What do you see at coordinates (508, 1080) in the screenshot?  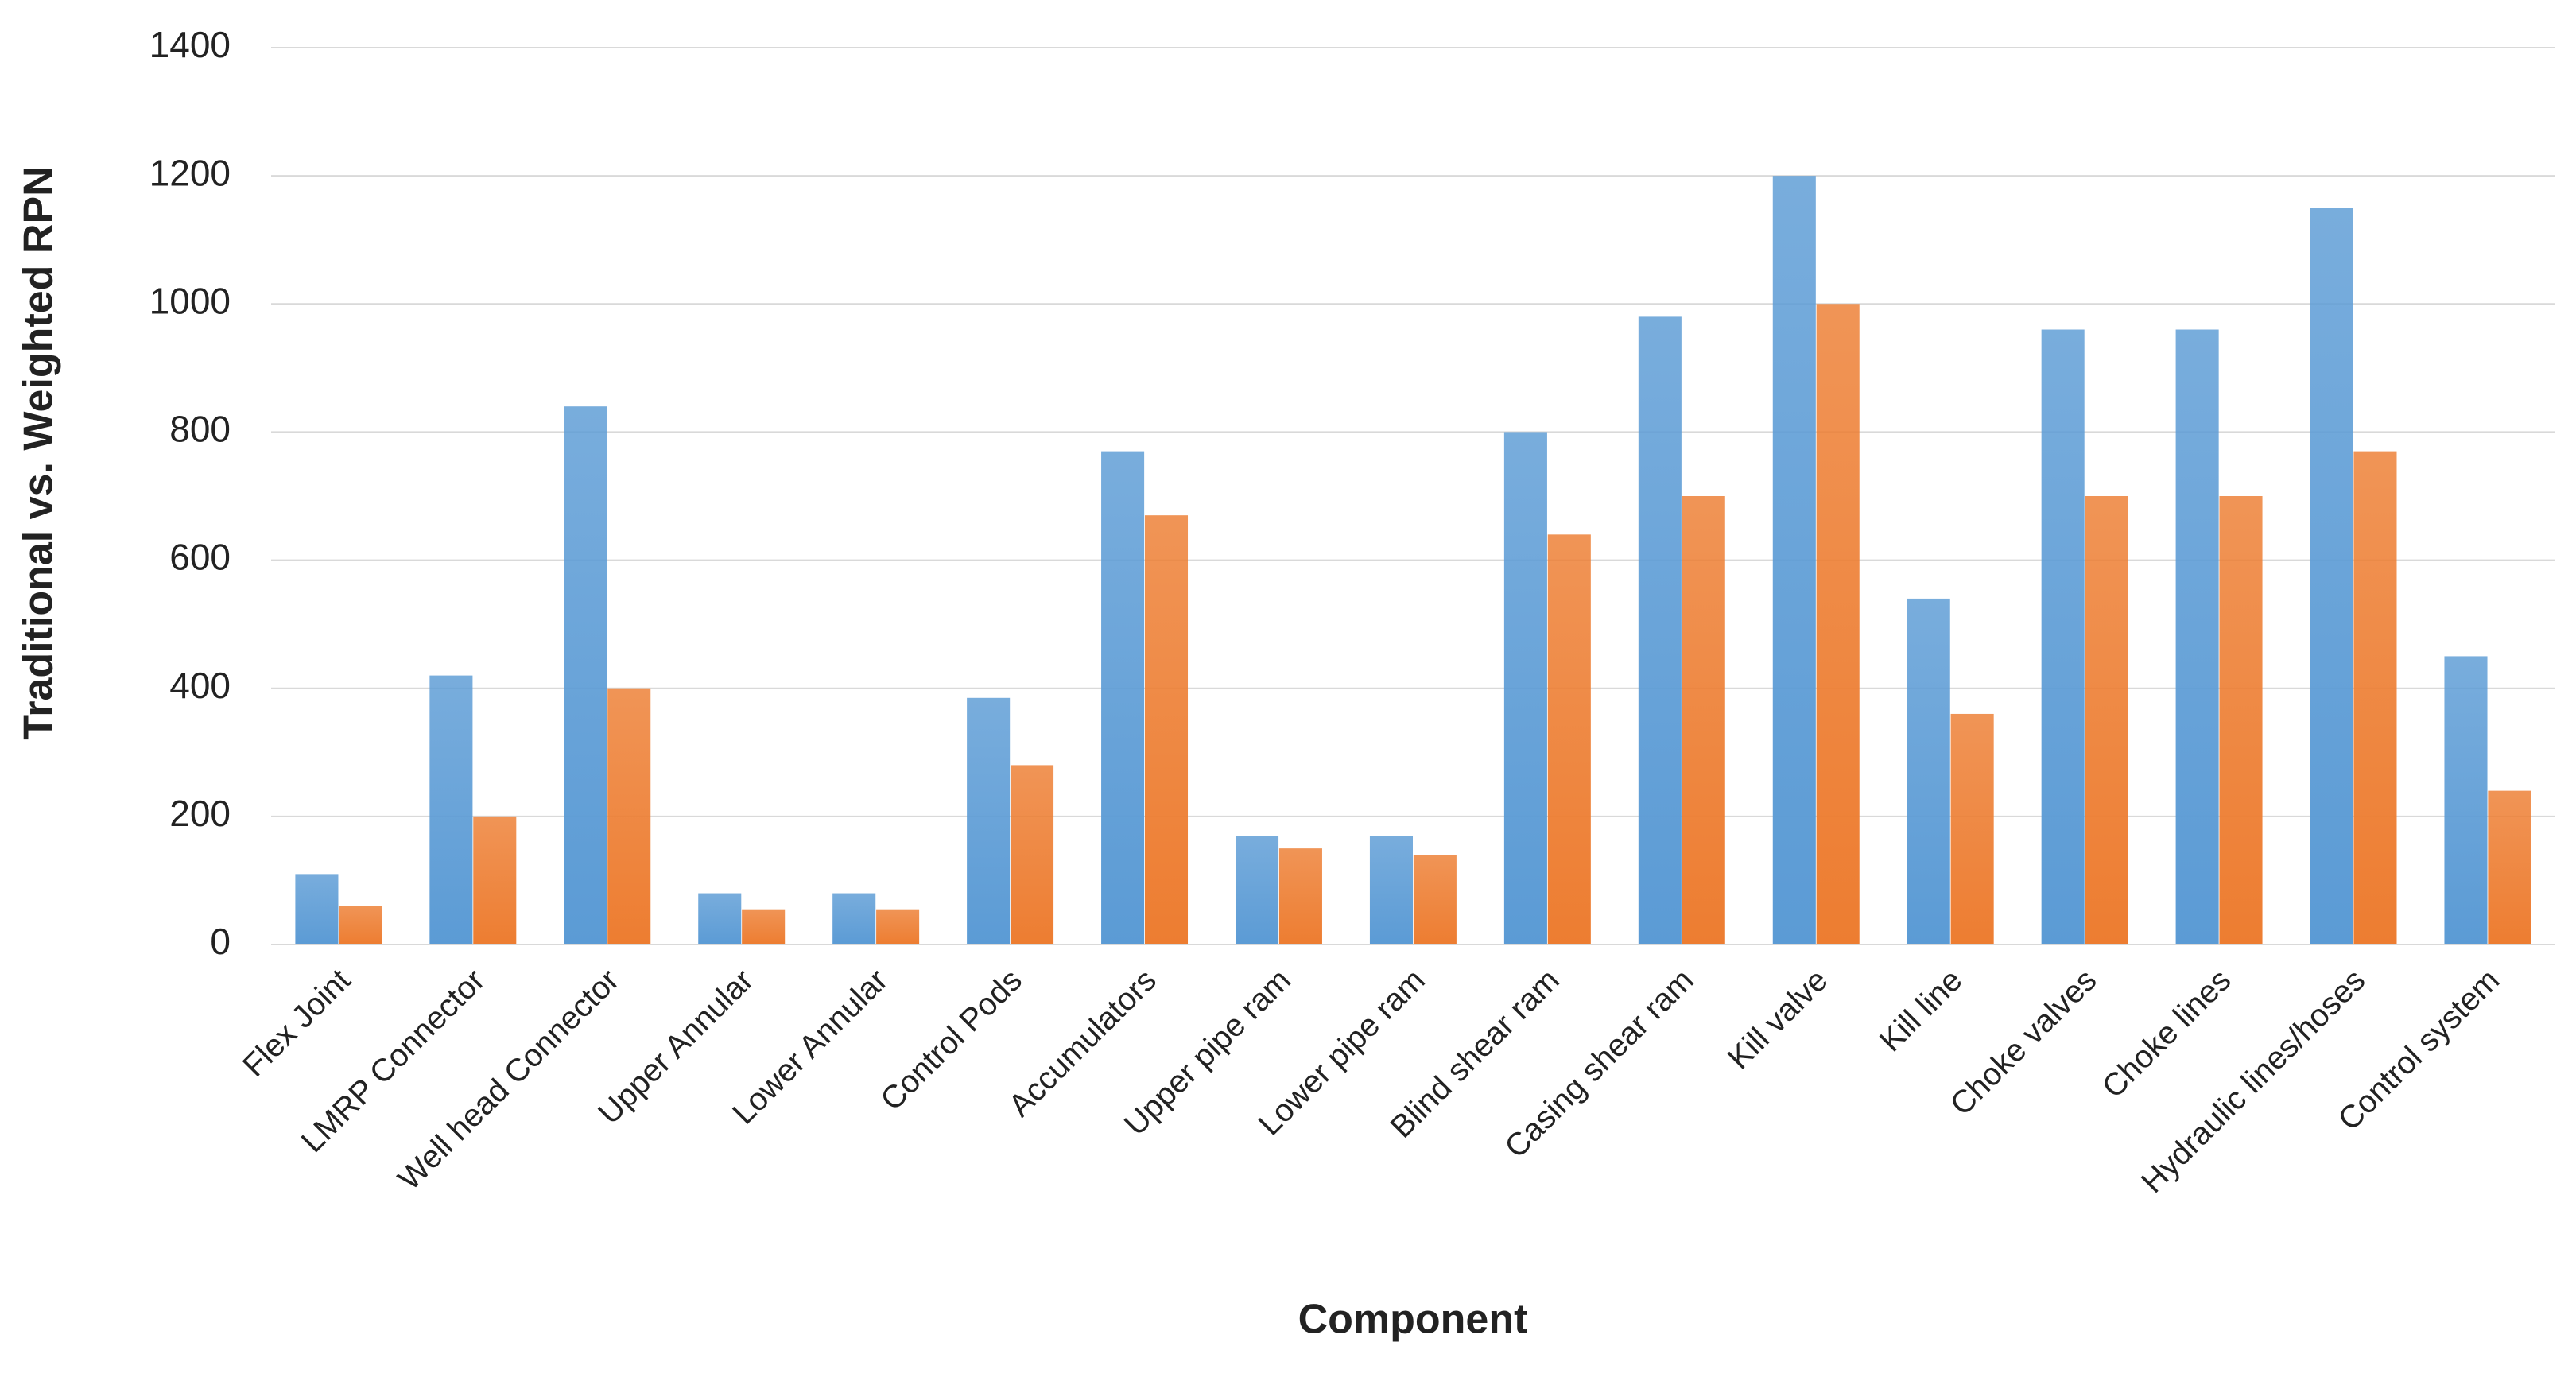 I see `x-tick-label: Well head Connector` at bounding box center [508, 1080].